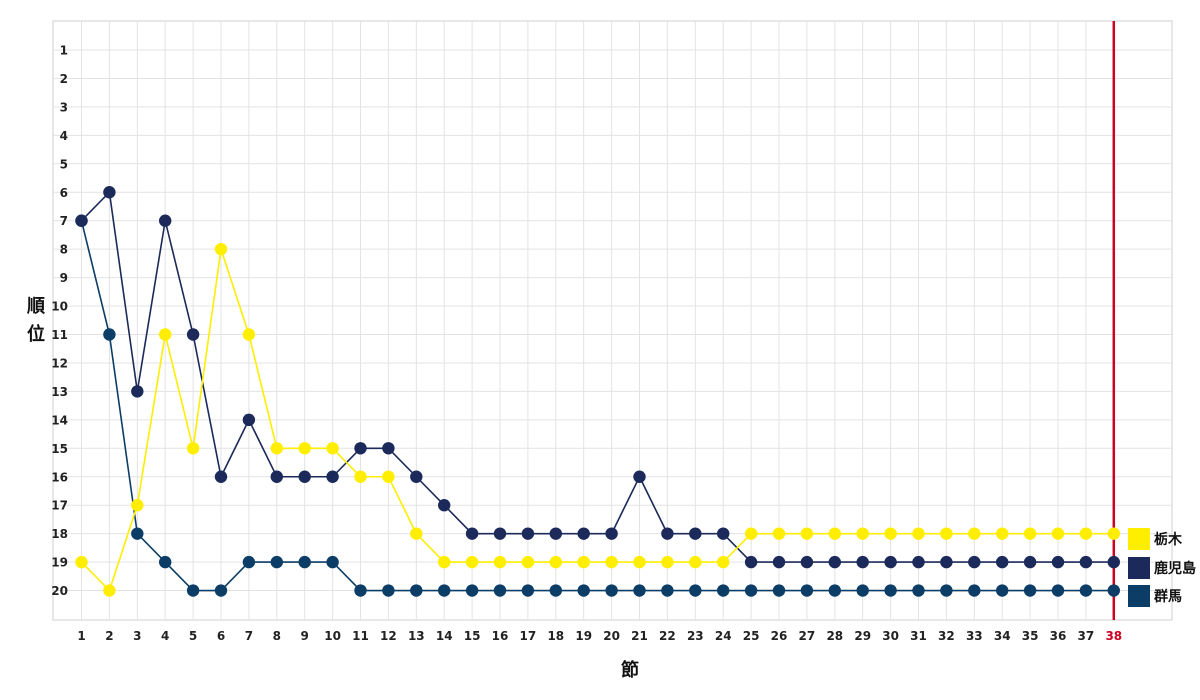 The height and width of the screenshot is (700, 1200). Describe the element at coordinates (64, 278) in the screenshot. I see `y-tick-label: 9` at that location.